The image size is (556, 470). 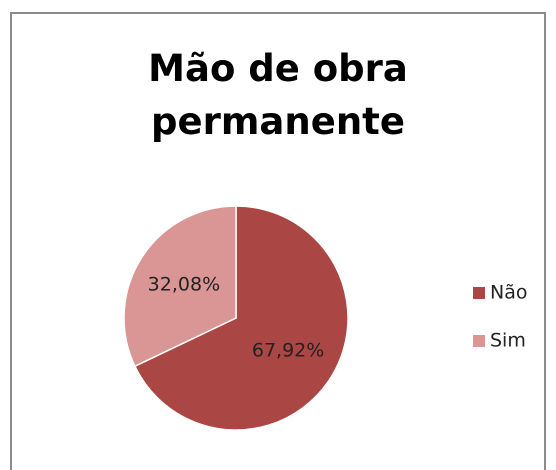 I want to click on chart-title: Mão de obra permanente, so click(x=278, y=95).